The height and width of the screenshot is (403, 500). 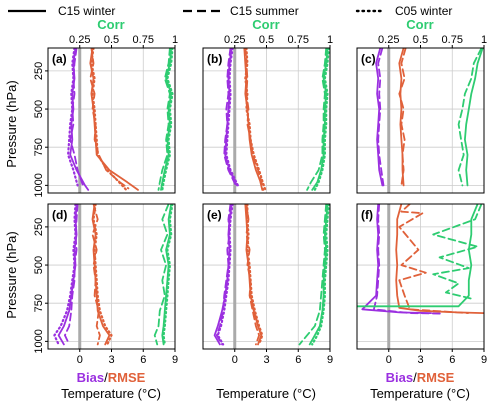 I want to click on series-bias-solid, so click(x=379, y=117).